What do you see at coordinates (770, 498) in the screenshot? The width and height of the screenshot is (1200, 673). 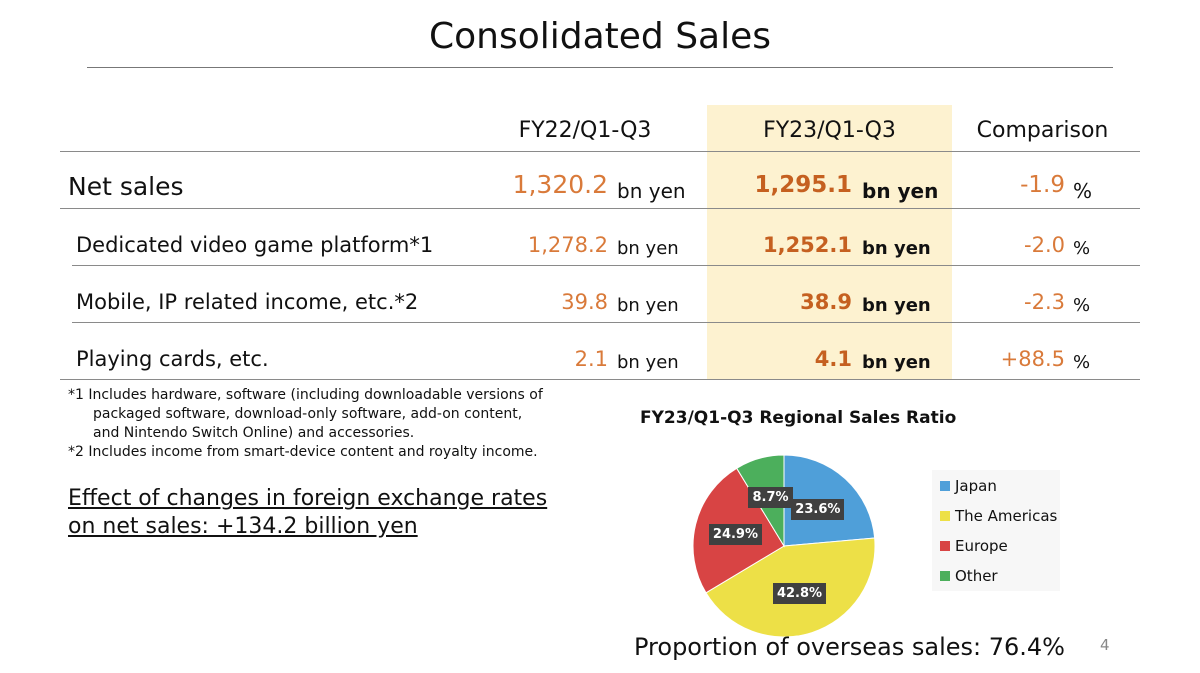 I see `pie-label-other: 8.7%` at bounding box center [770, 498].